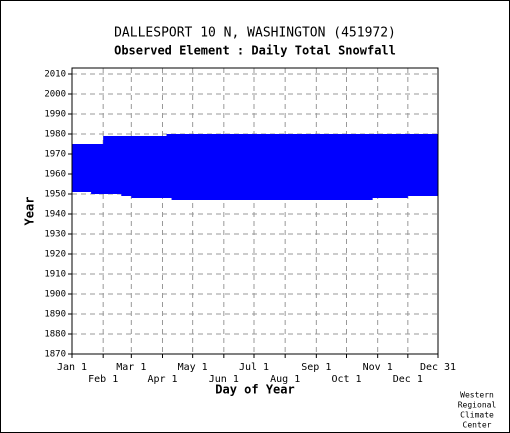 This screenshot has height=433, width=510. I want to click on y-axis-label: Year, so click(30, 211).